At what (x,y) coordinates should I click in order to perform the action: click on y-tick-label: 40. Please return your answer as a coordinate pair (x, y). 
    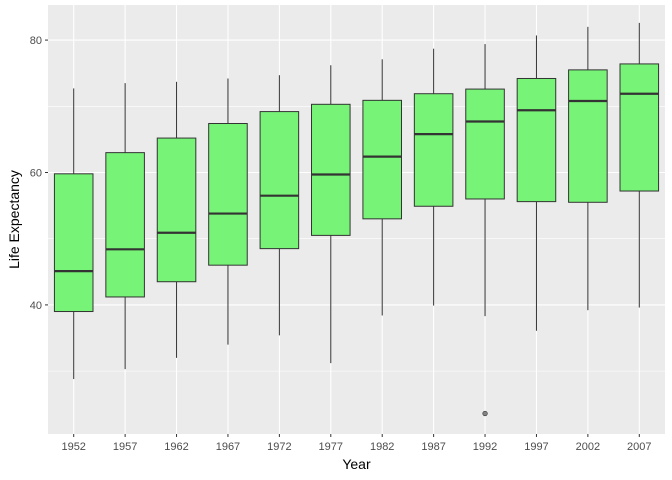
    Looking at the image, I should click on (36, 306).